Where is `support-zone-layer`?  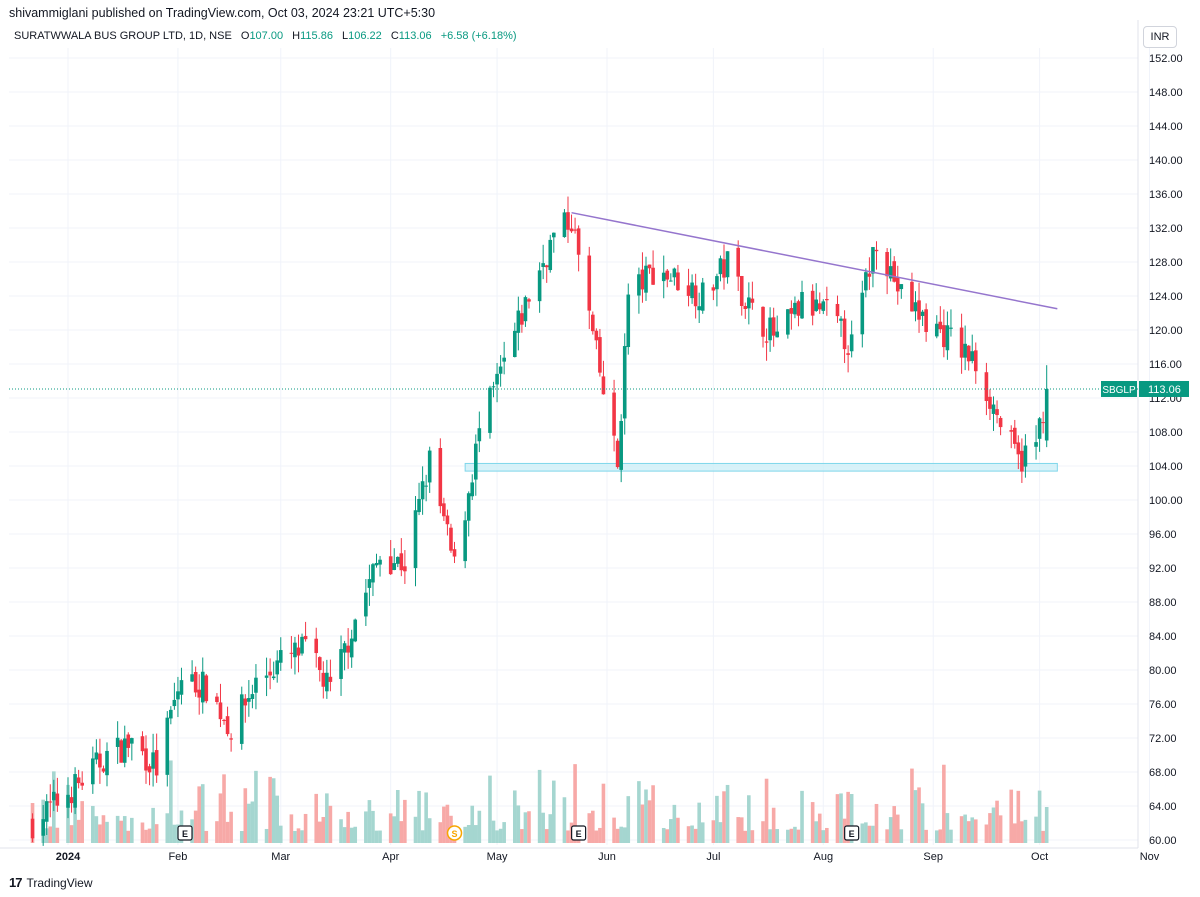 support-zone-layer is located at coordinates (761, 467).